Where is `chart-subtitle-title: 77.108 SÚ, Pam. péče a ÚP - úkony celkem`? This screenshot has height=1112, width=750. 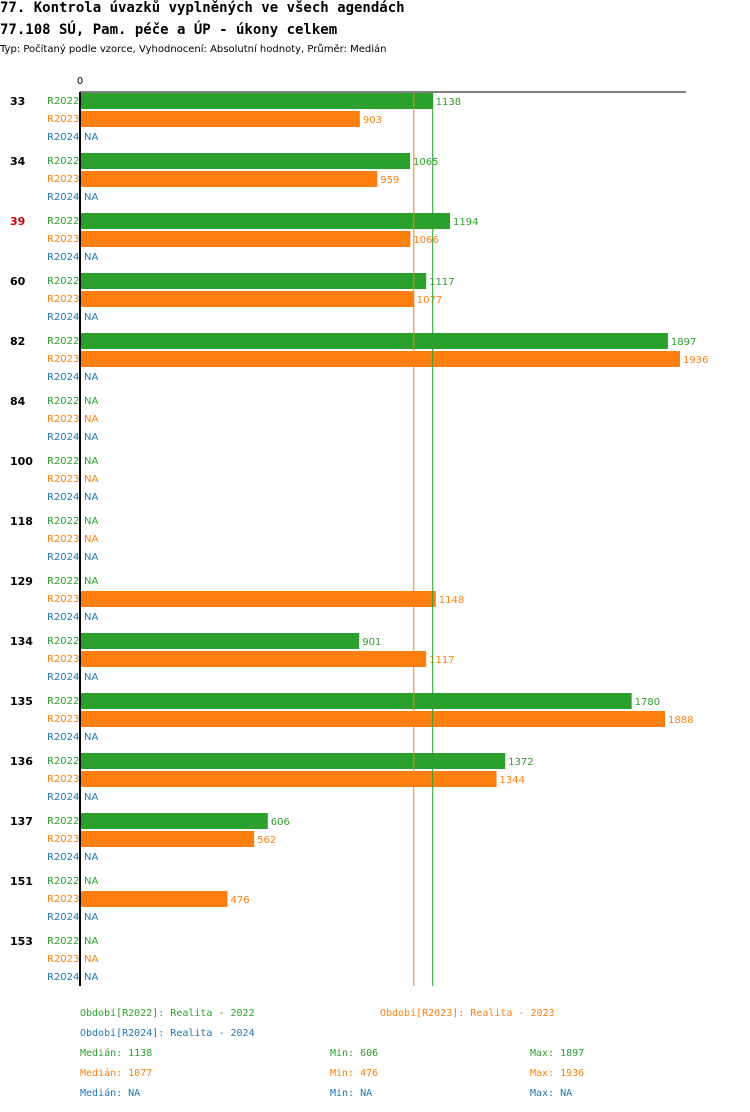
chart-subtitle-title: 77.108 SÚ, Pam. péče a ÚP - úkony celkem is located at coordinates (169, 30).